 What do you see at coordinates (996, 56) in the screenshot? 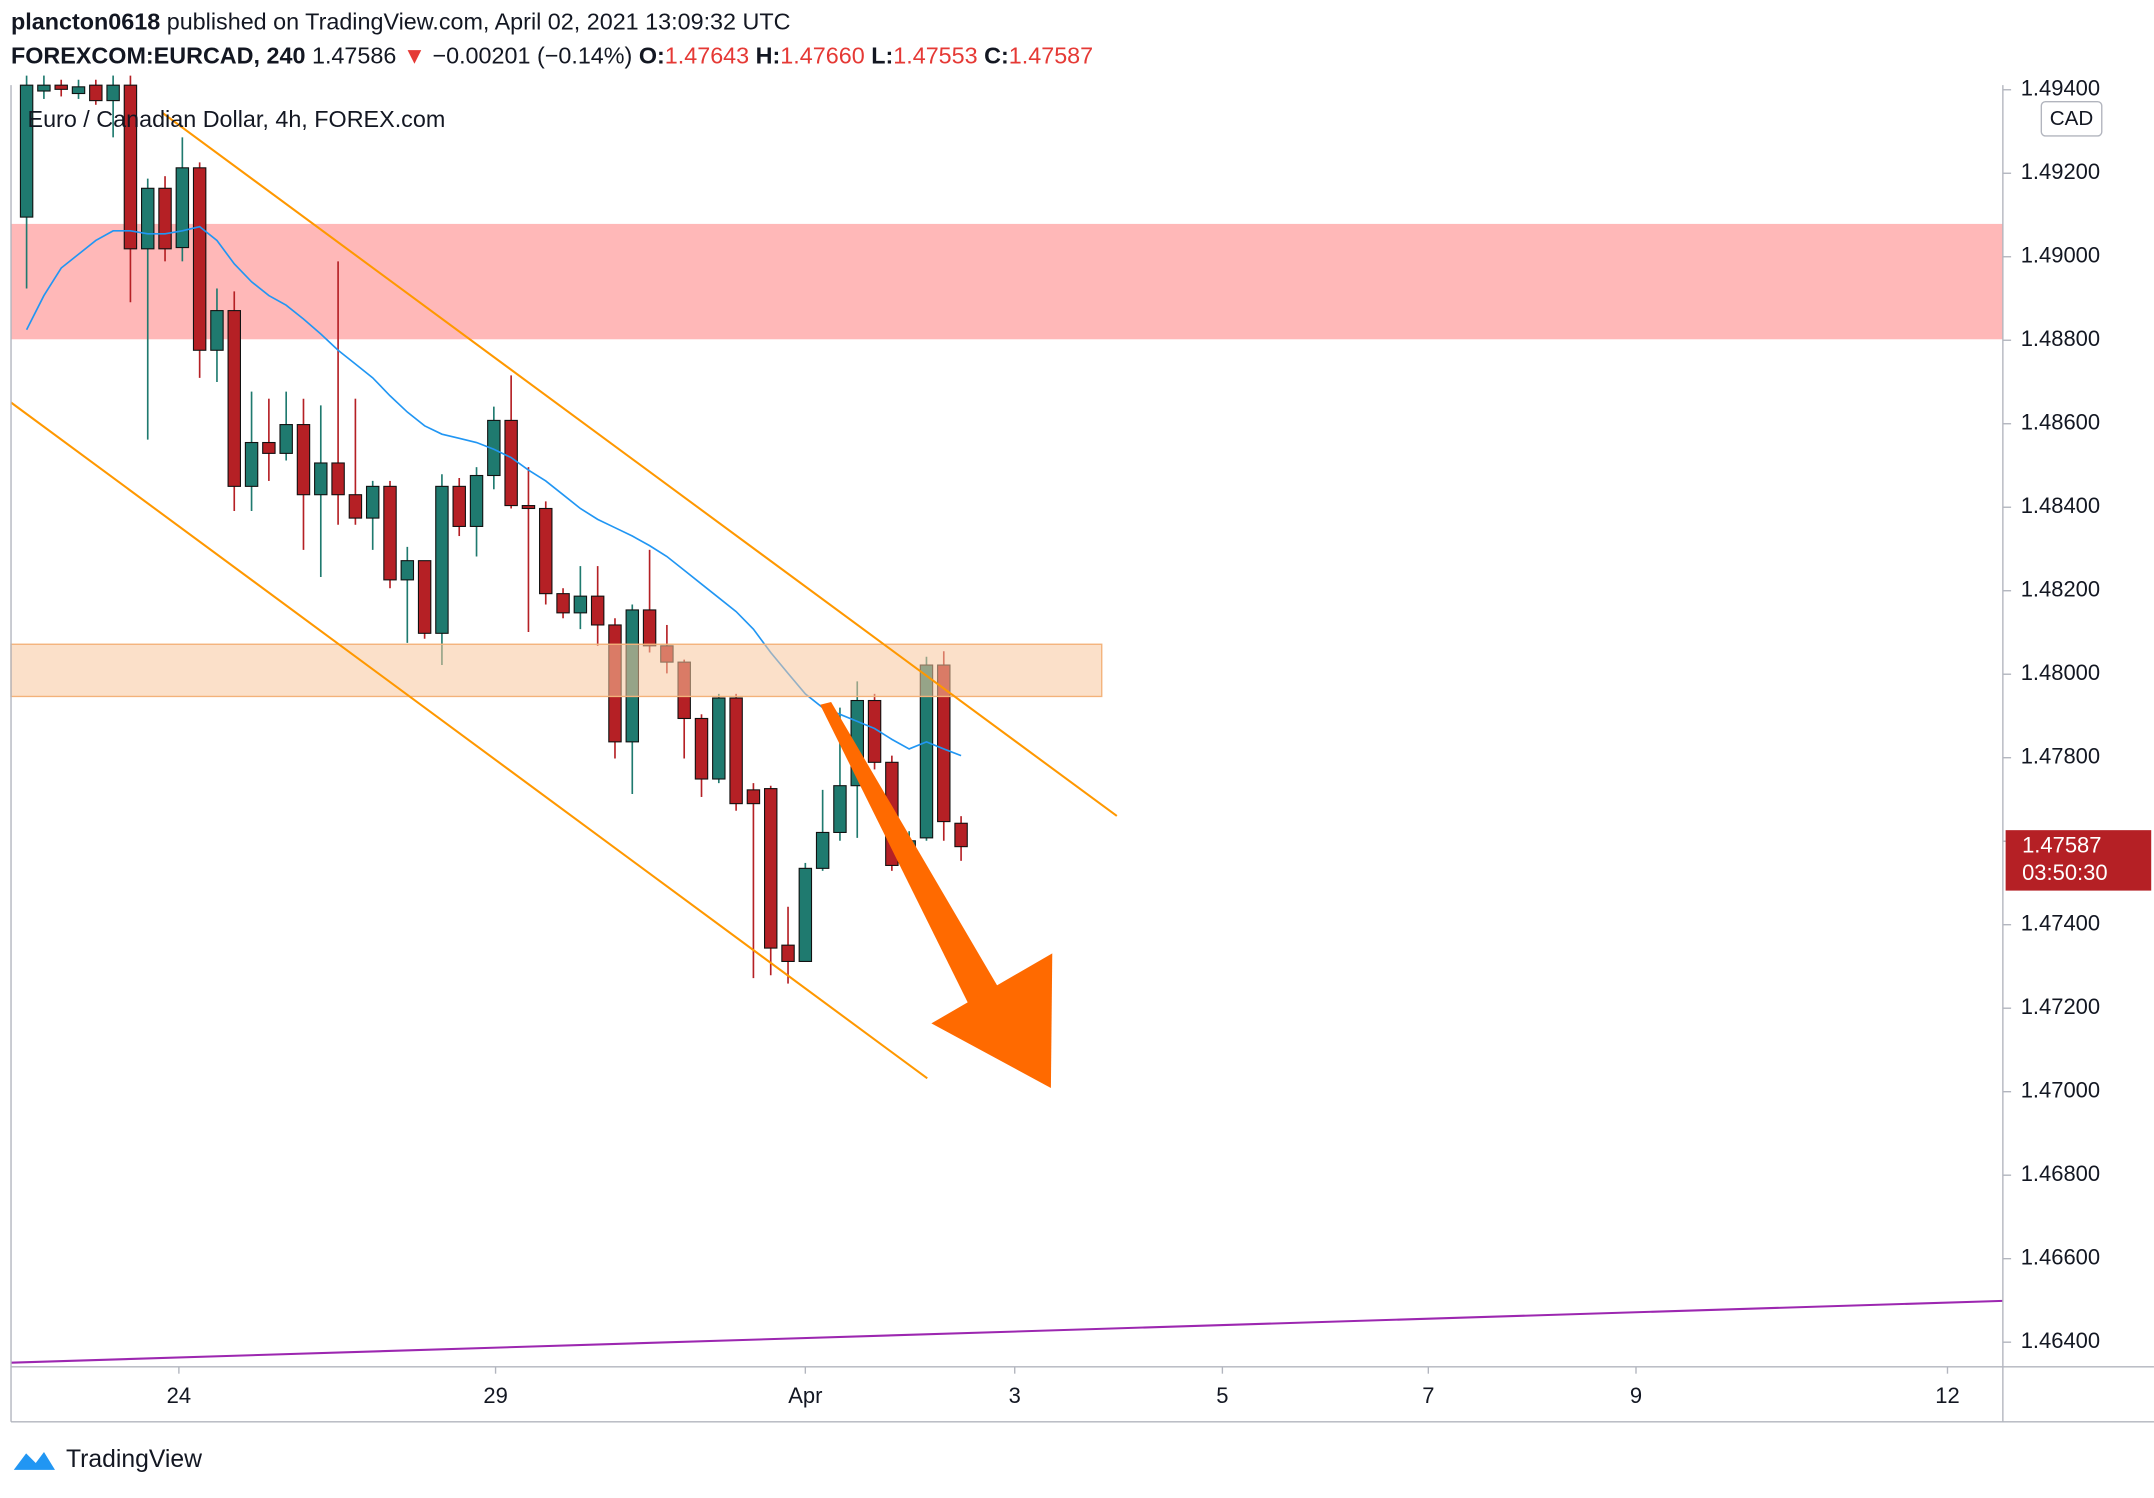
I see `close-label: C:` at bounding box center [996, 56].